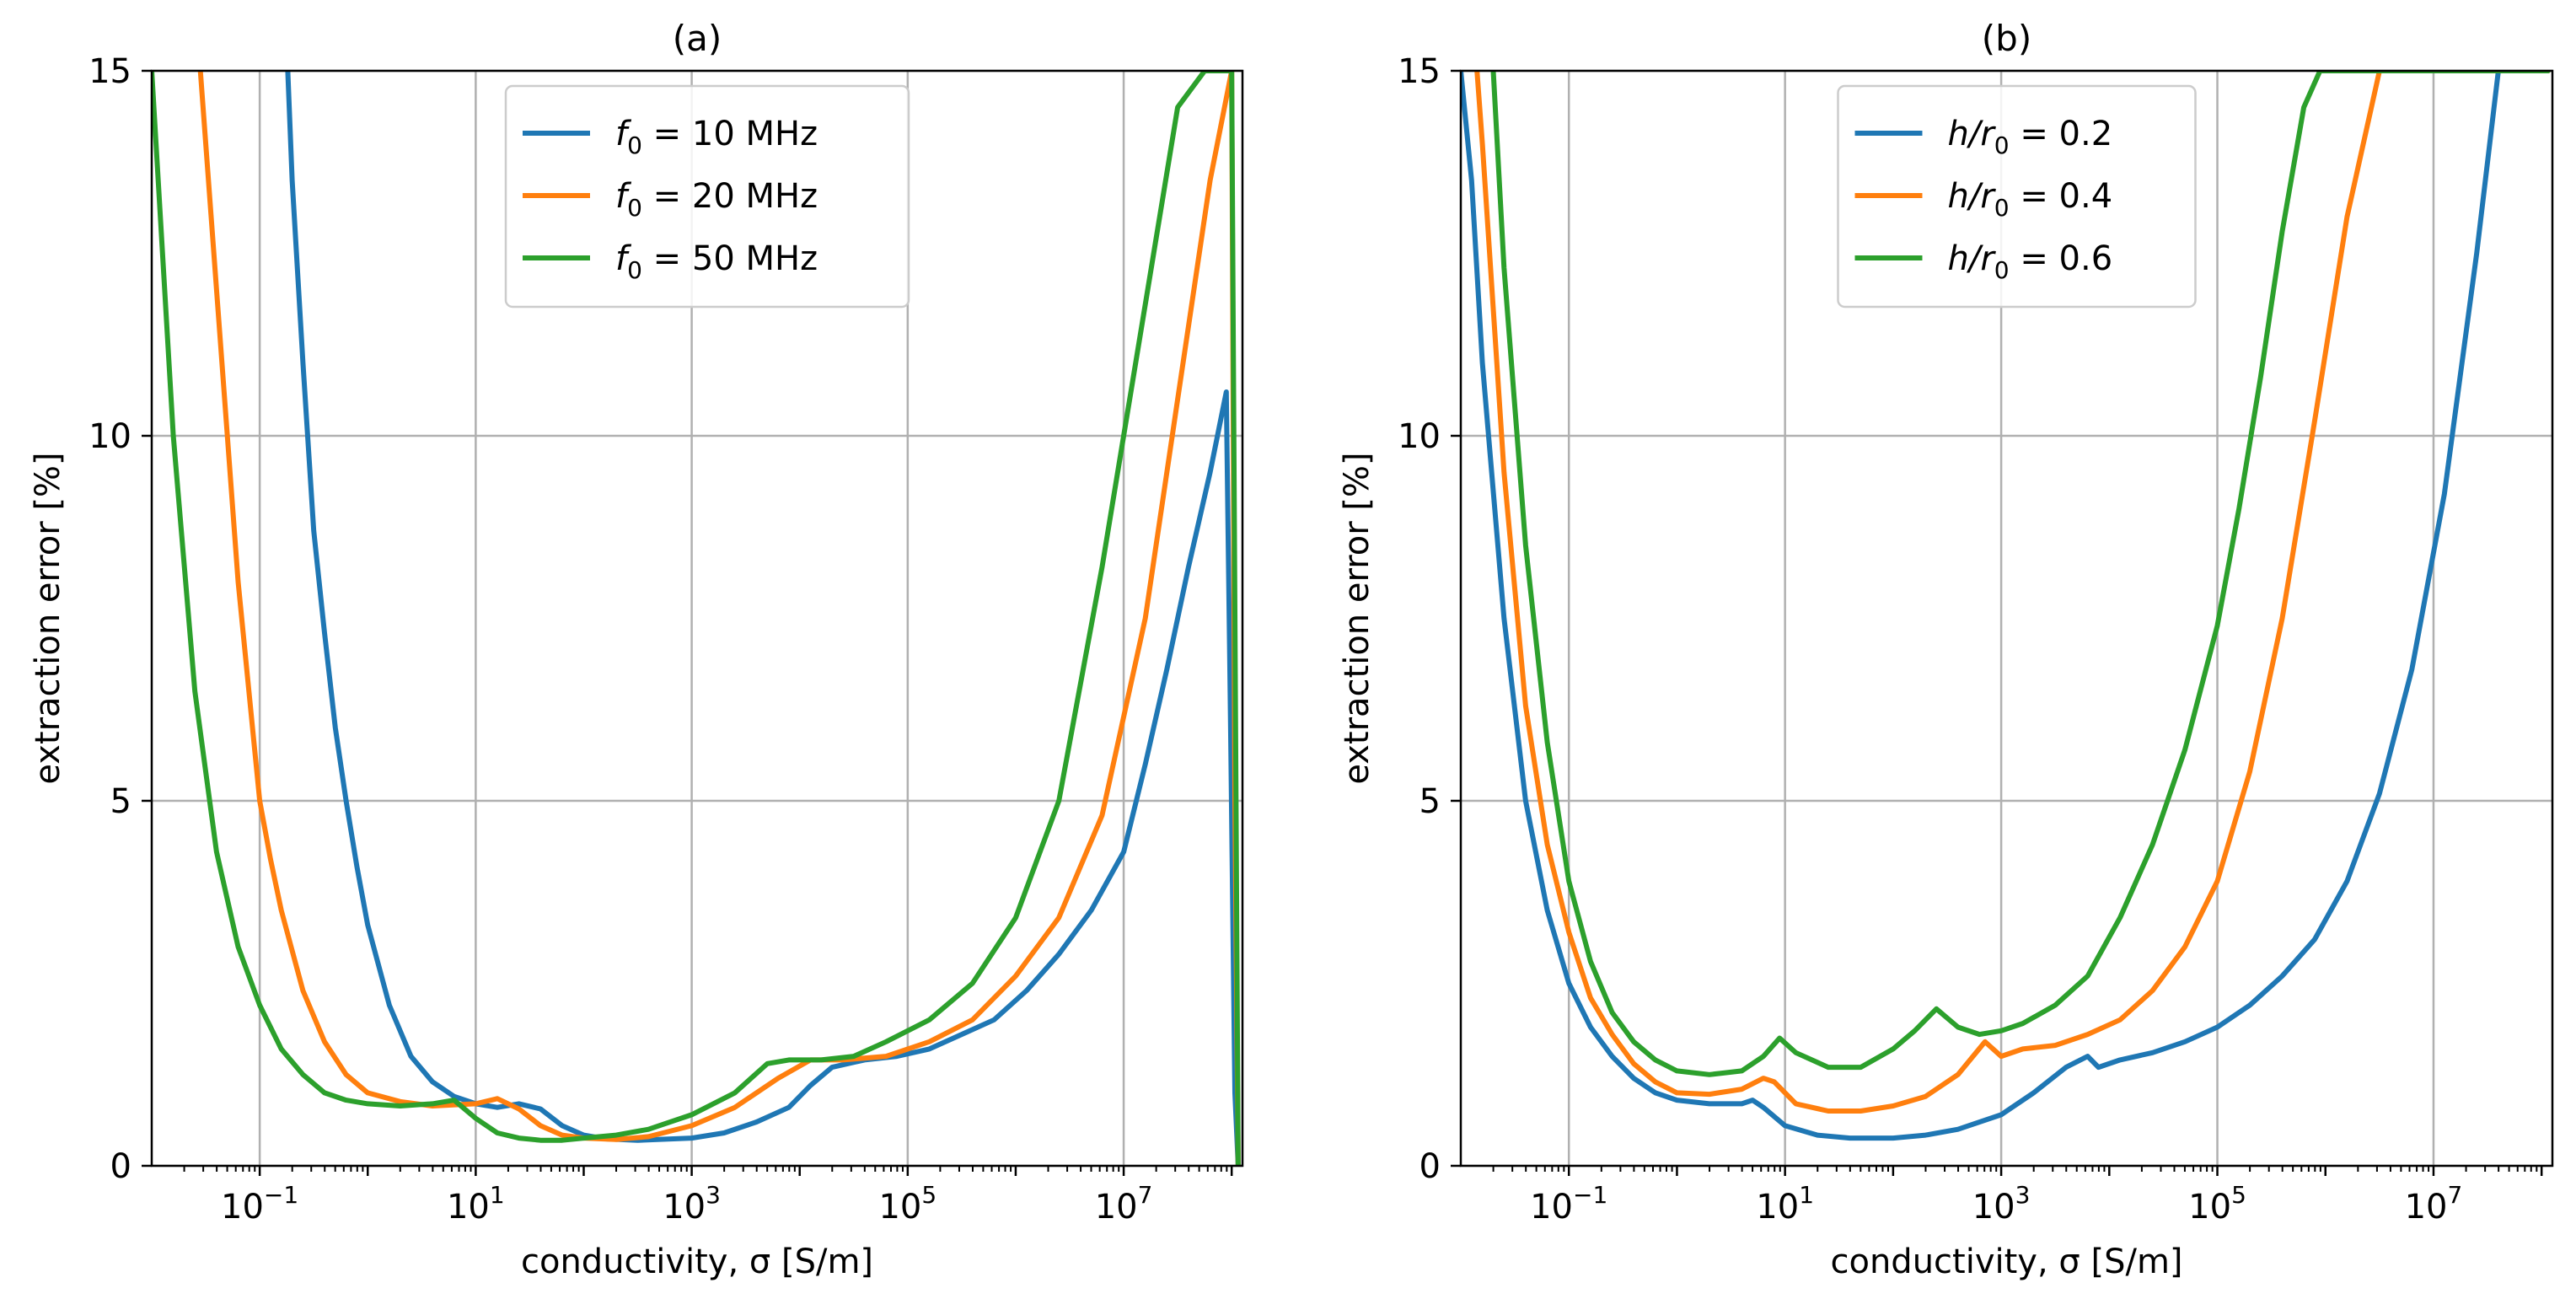  I want to click on chart-title: (a), so click(697, 38).